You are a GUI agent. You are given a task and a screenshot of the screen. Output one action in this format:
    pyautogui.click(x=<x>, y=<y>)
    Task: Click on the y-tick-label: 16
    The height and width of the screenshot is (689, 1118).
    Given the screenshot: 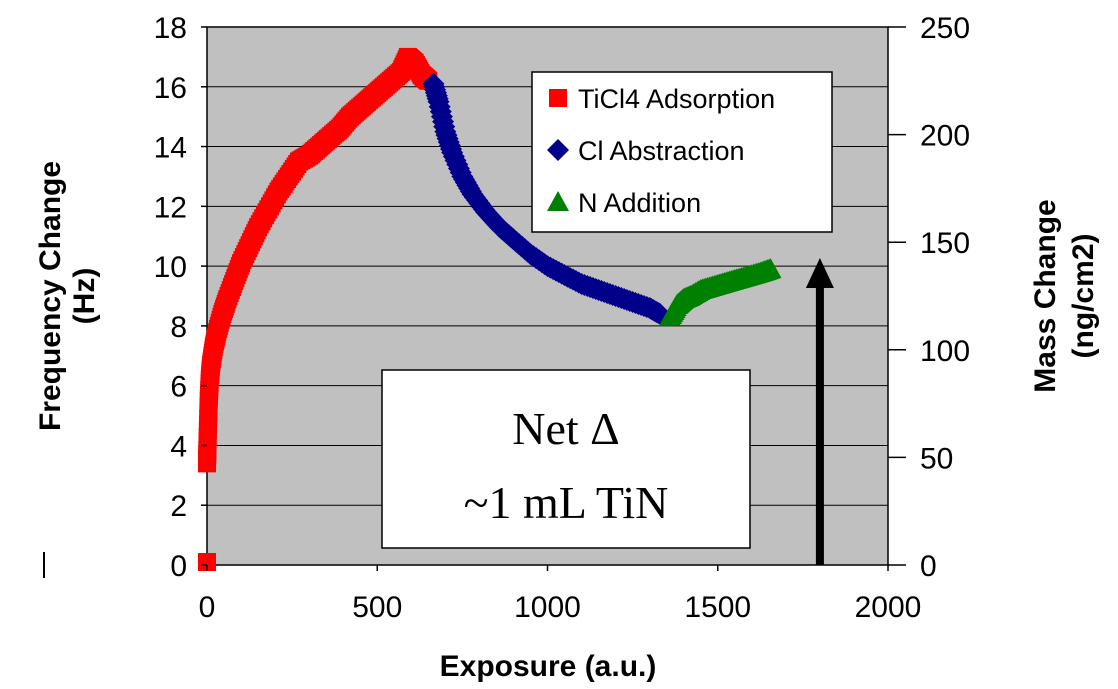 What is the action you would take?
    pyautogui.click(x=170, y=88)
    